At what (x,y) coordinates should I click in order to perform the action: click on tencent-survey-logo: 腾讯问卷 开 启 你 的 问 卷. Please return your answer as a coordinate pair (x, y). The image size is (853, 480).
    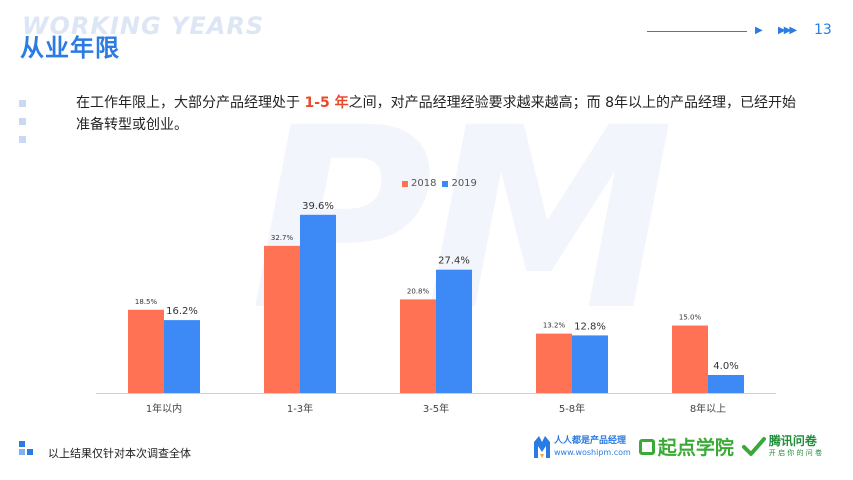
    Looking at the image, I should click on (781, 446).